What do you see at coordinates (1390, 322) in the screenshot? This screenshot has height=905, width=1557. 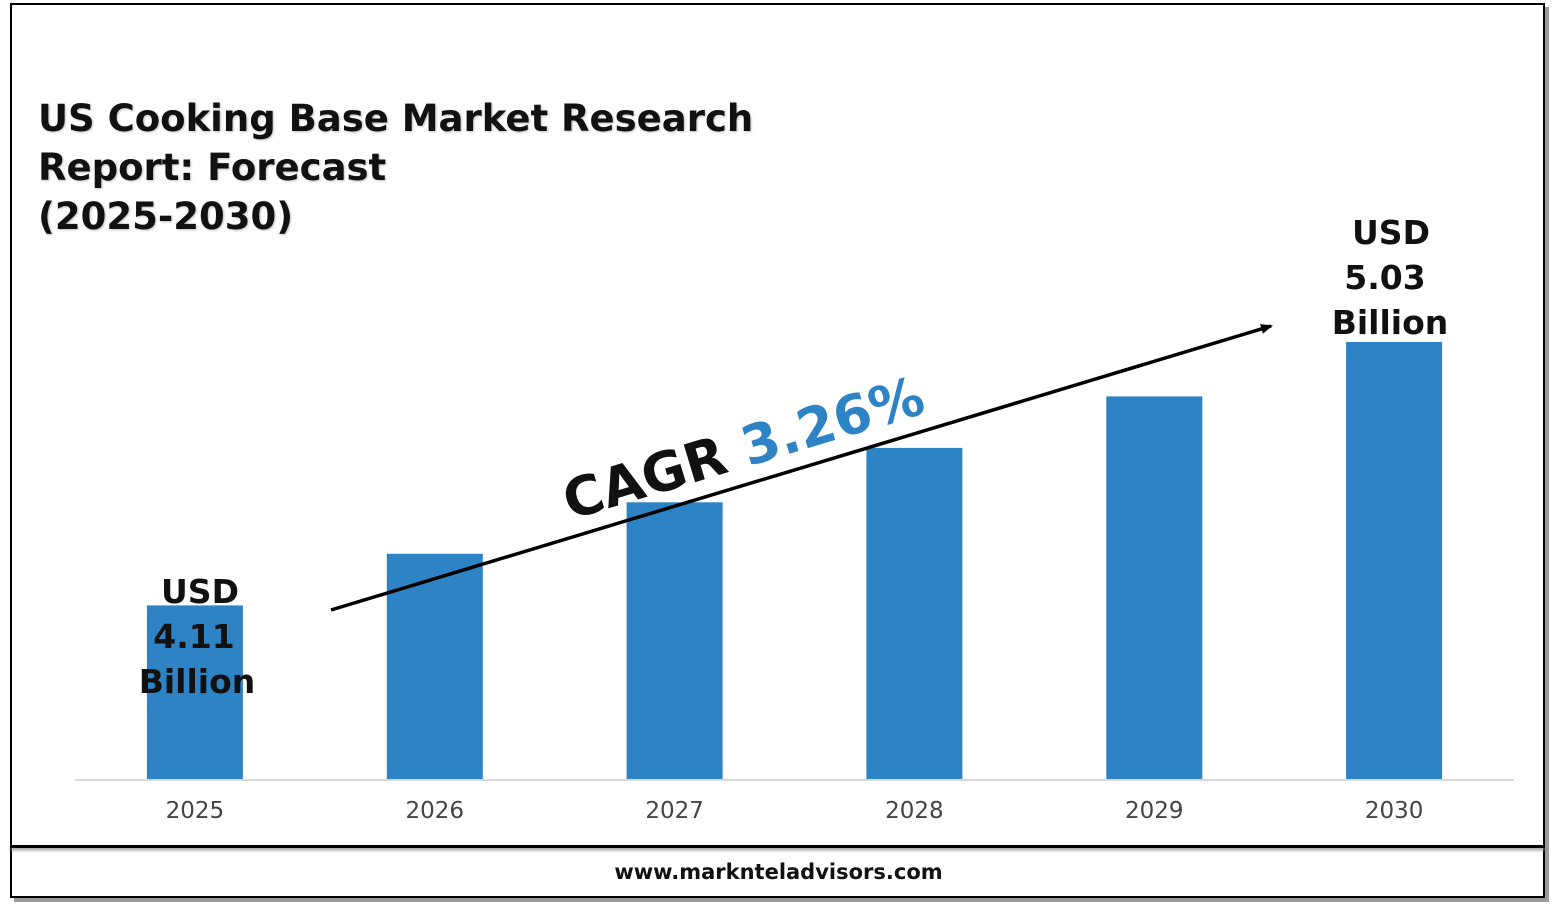 I see `end-label-line-3: Billion` at bounding box center [1390, 322].